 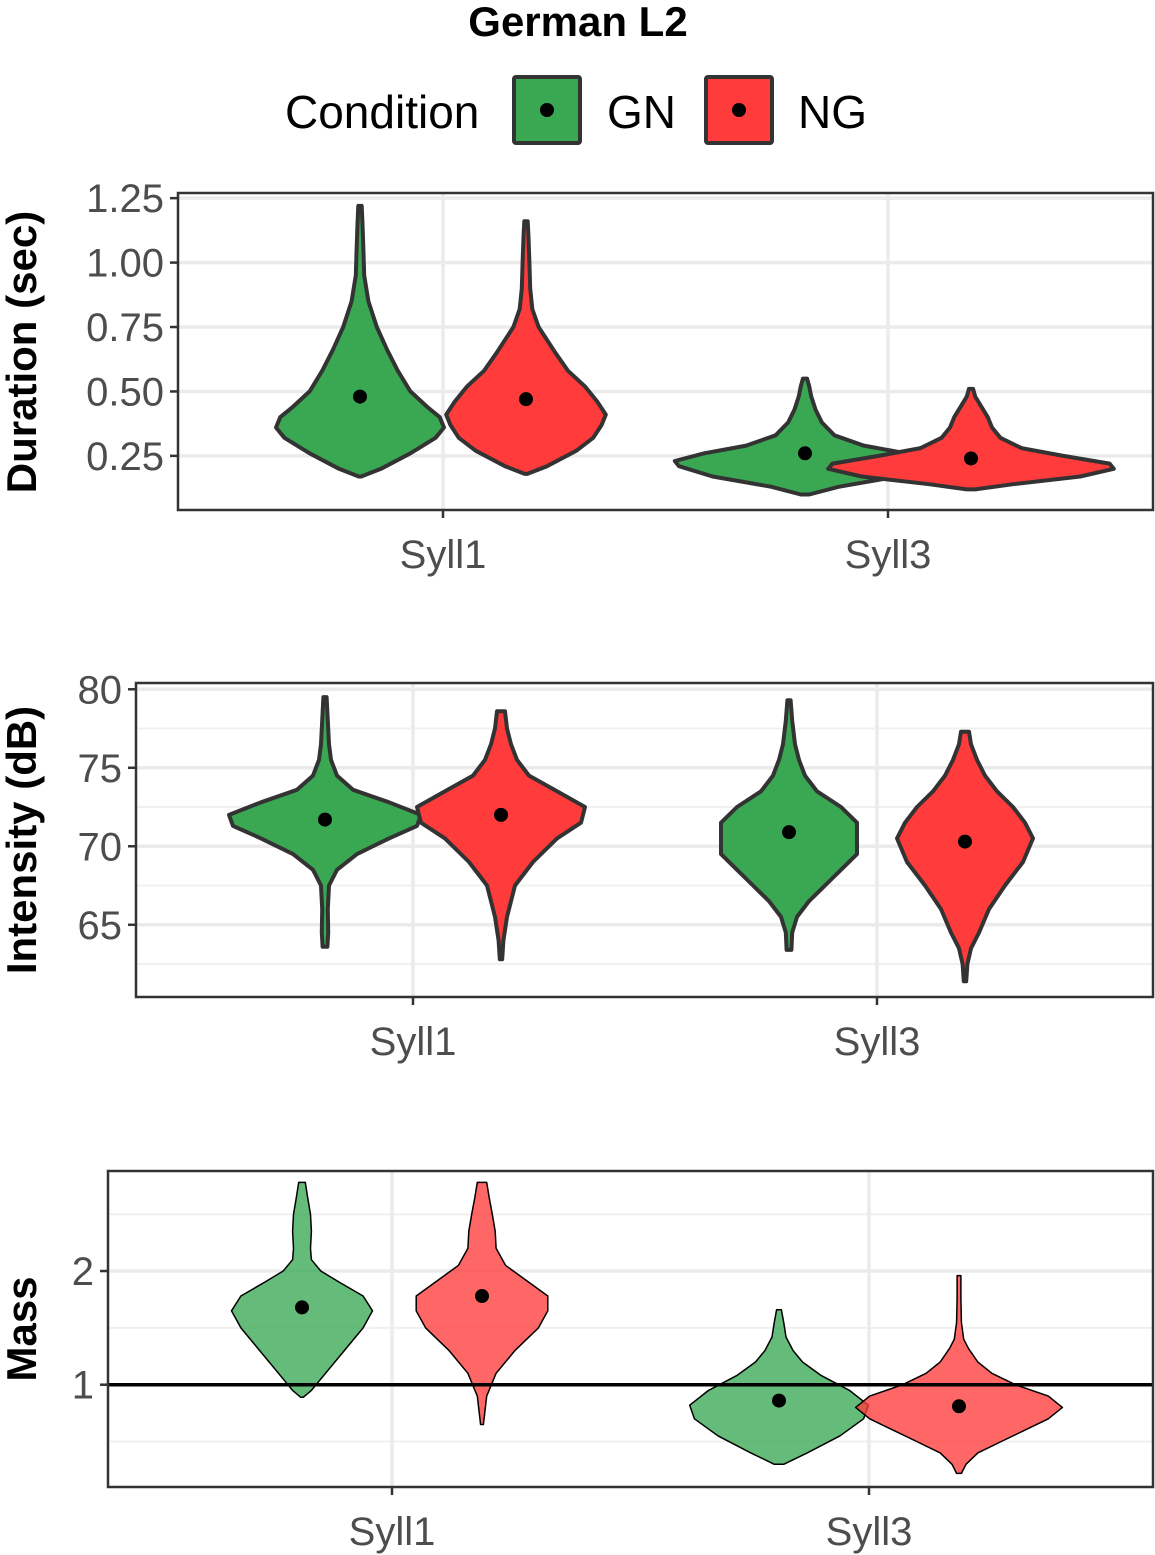 What do you see at coordinates (100, 769) in the screenshot?
I see `y-tick-label: 75` at bounding box center [100, 769].